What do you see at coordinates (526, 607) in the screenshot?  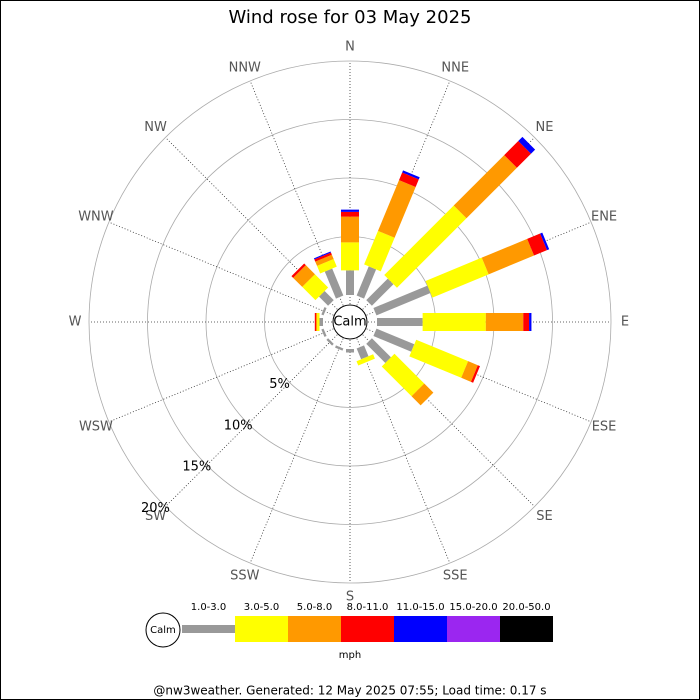 I see `legend-label: 20.0-50.0` at bounding box center [526, 607].